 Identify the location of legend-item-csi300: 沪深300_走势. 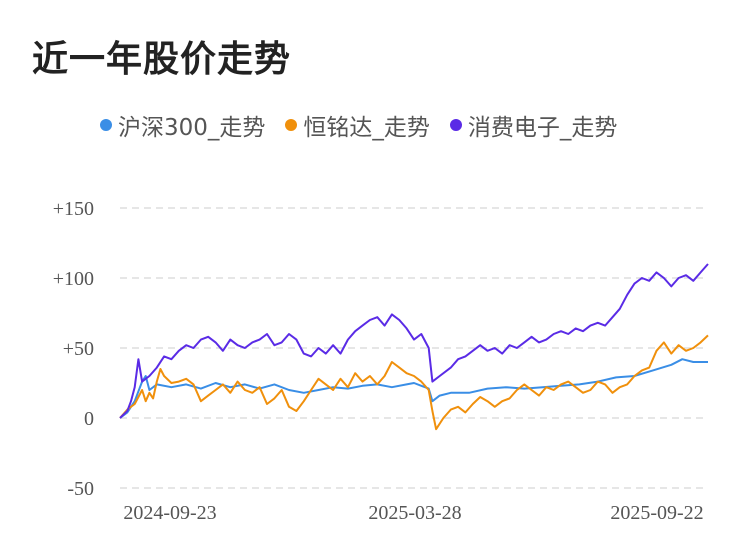
(182, 125).